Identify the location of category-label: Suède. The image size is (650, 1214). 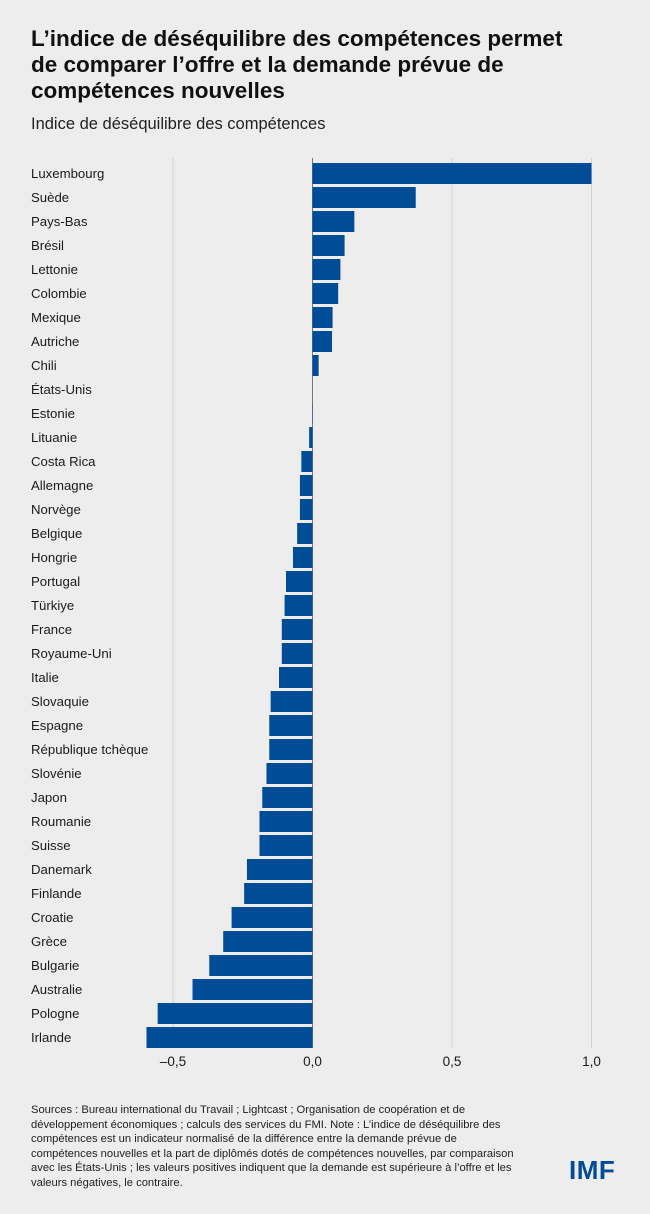
(50, 197).